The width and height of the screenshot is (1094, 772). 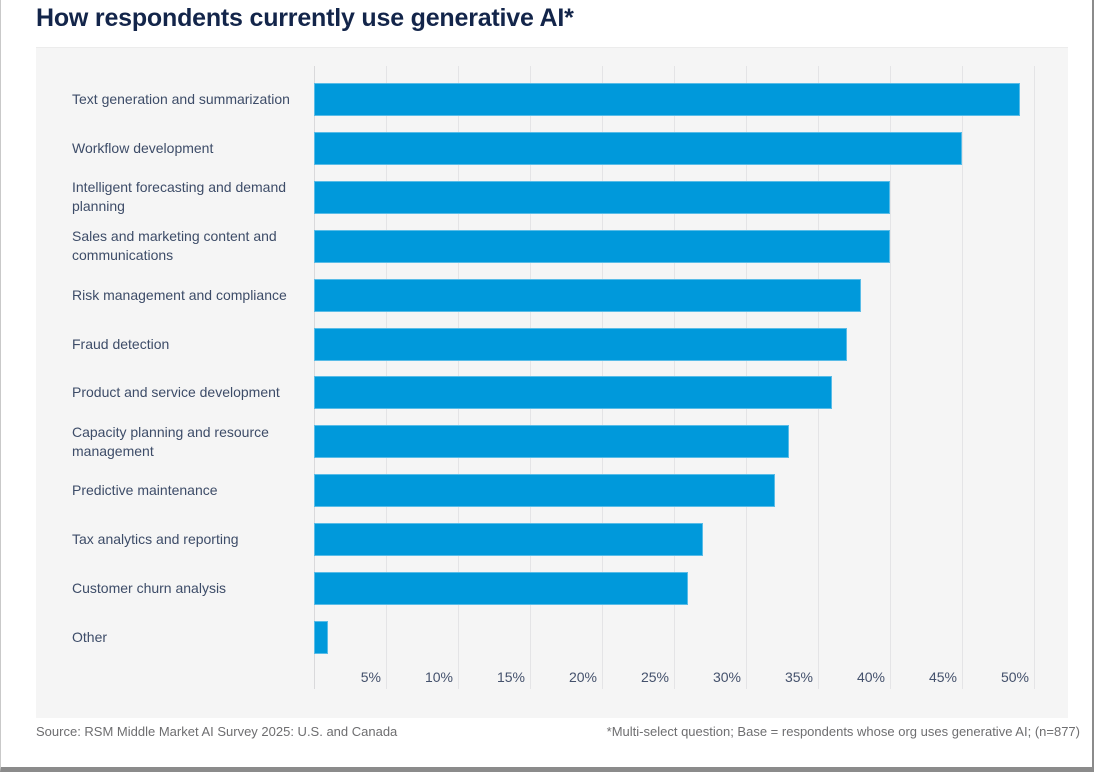 What do you see at coordinates (155, 539) in the screenshot?
I see `category-label: Tax analytics and reporting` at bounding box center [155, 539].